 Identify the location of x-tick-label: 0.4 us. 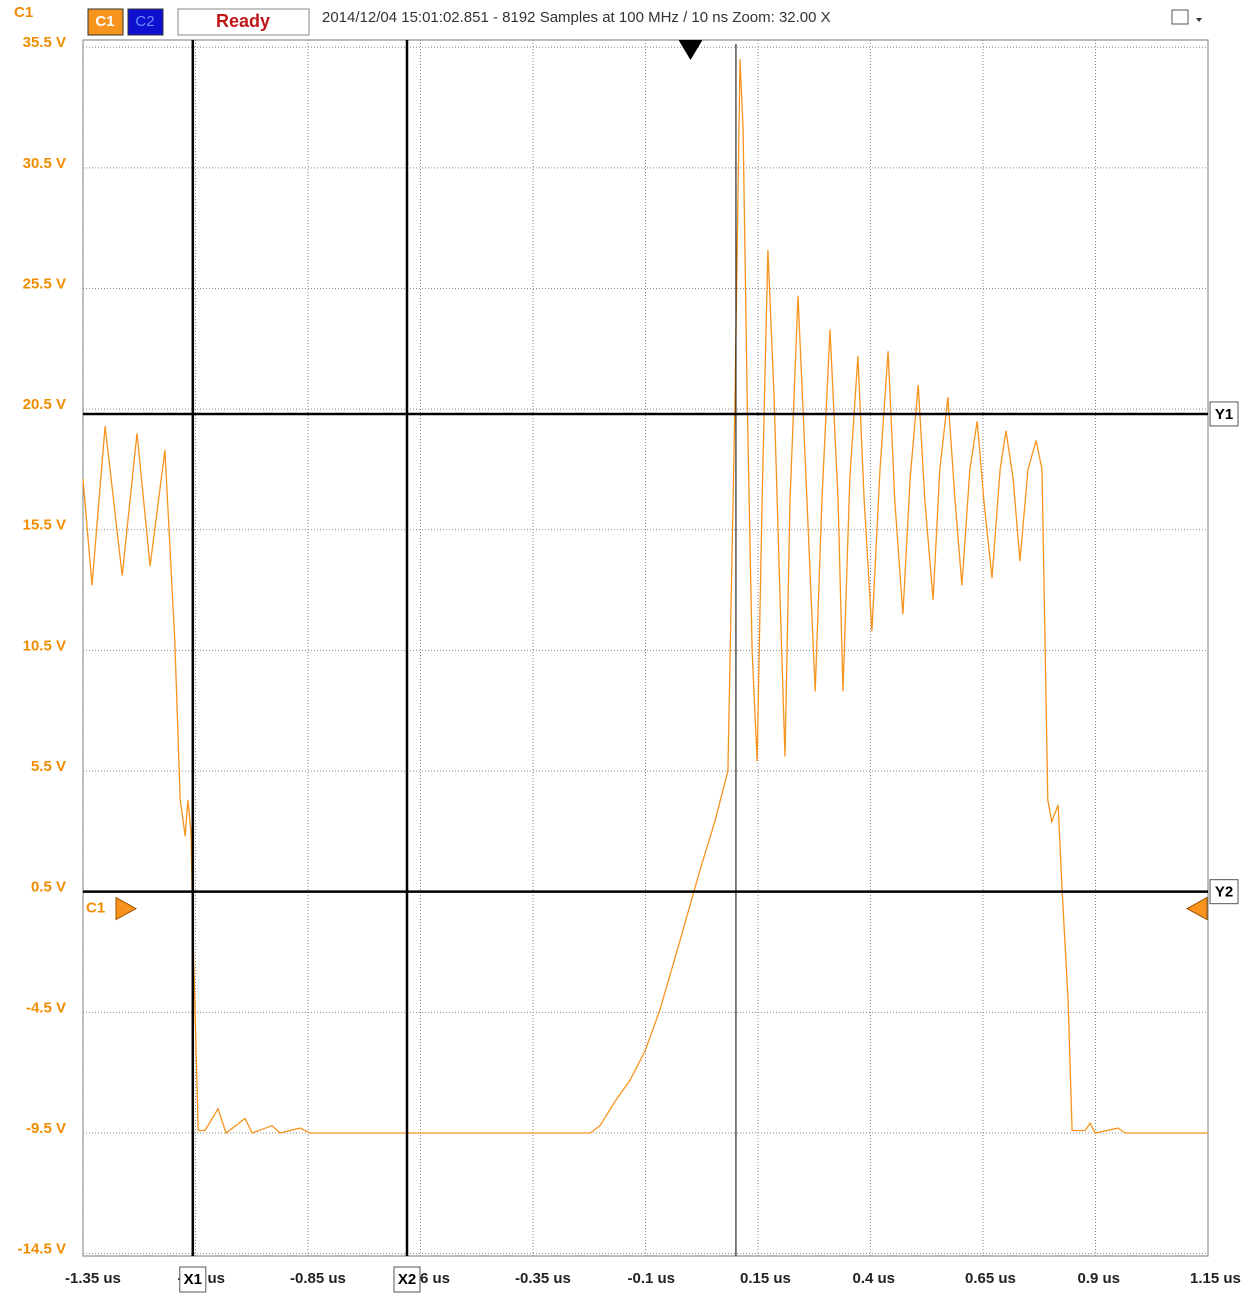
(874, 1278).